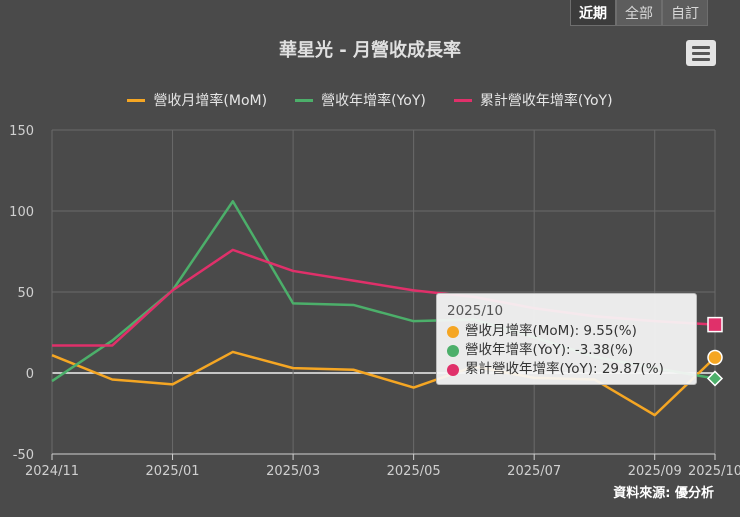 The height and width of the screenshot is (517, 740). I want to click on x-tick-label: 2025/03, so click(293, 471).